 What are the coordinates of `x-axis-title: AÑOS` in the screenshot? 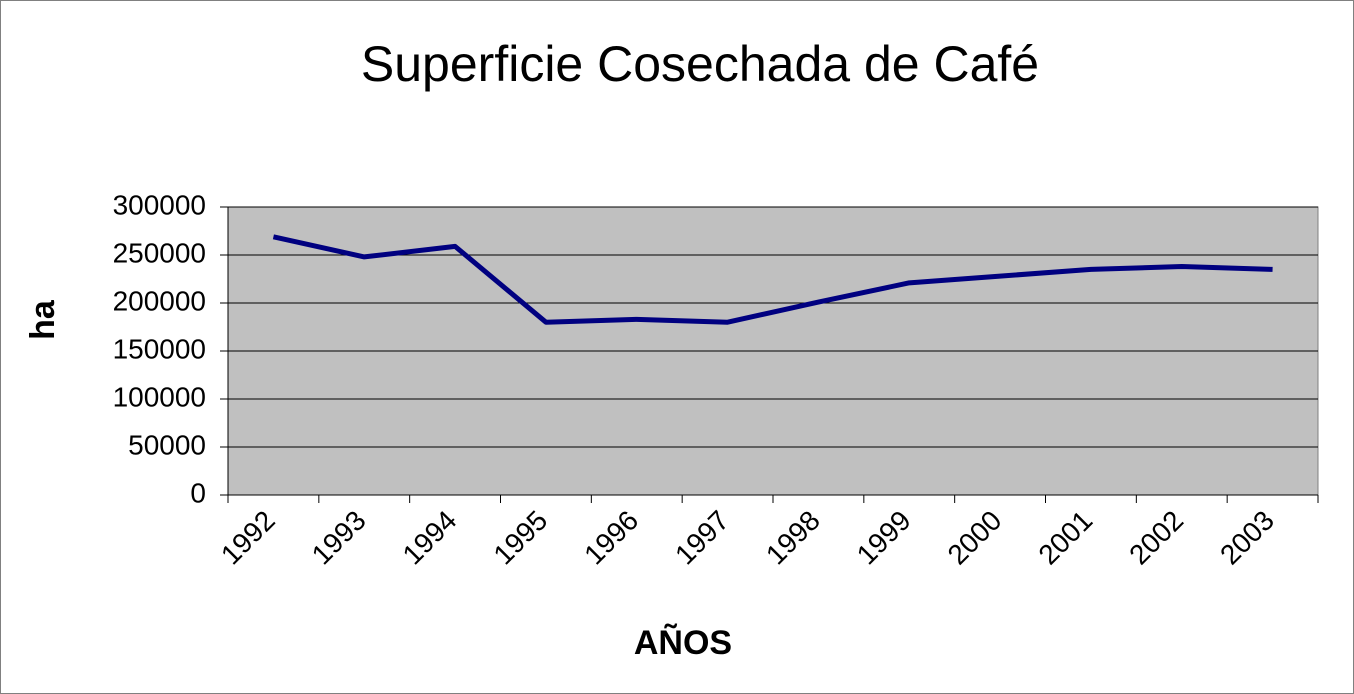 It's located at (683, 643).